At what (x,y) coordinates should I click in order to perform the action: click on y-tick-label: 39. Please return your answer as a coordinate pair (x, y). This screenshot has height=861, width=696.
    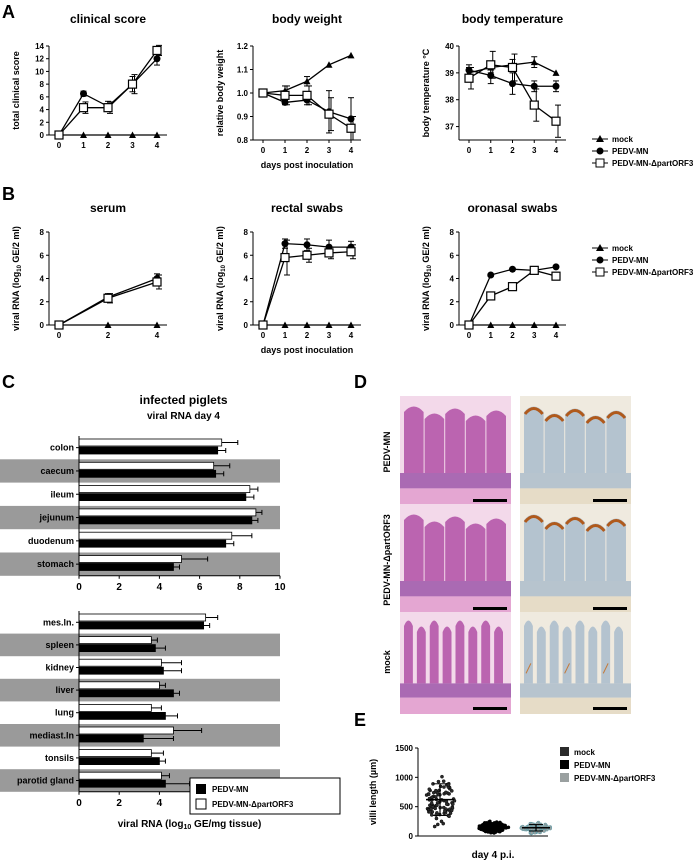
    Looking at the image, I should click on (449, 73).